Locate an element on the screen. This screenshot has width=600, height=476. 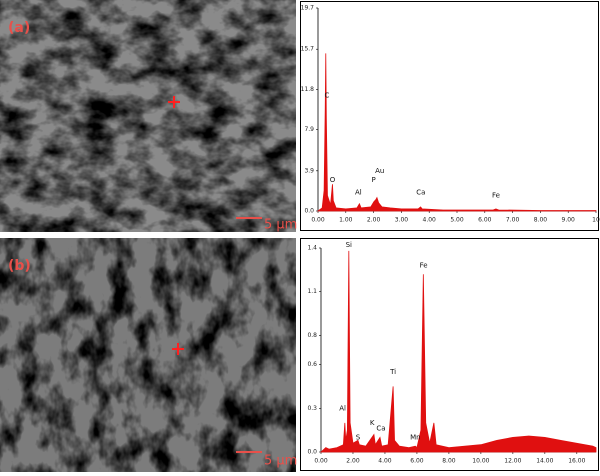
image-label: (b) is located at coordinates (19, 266).